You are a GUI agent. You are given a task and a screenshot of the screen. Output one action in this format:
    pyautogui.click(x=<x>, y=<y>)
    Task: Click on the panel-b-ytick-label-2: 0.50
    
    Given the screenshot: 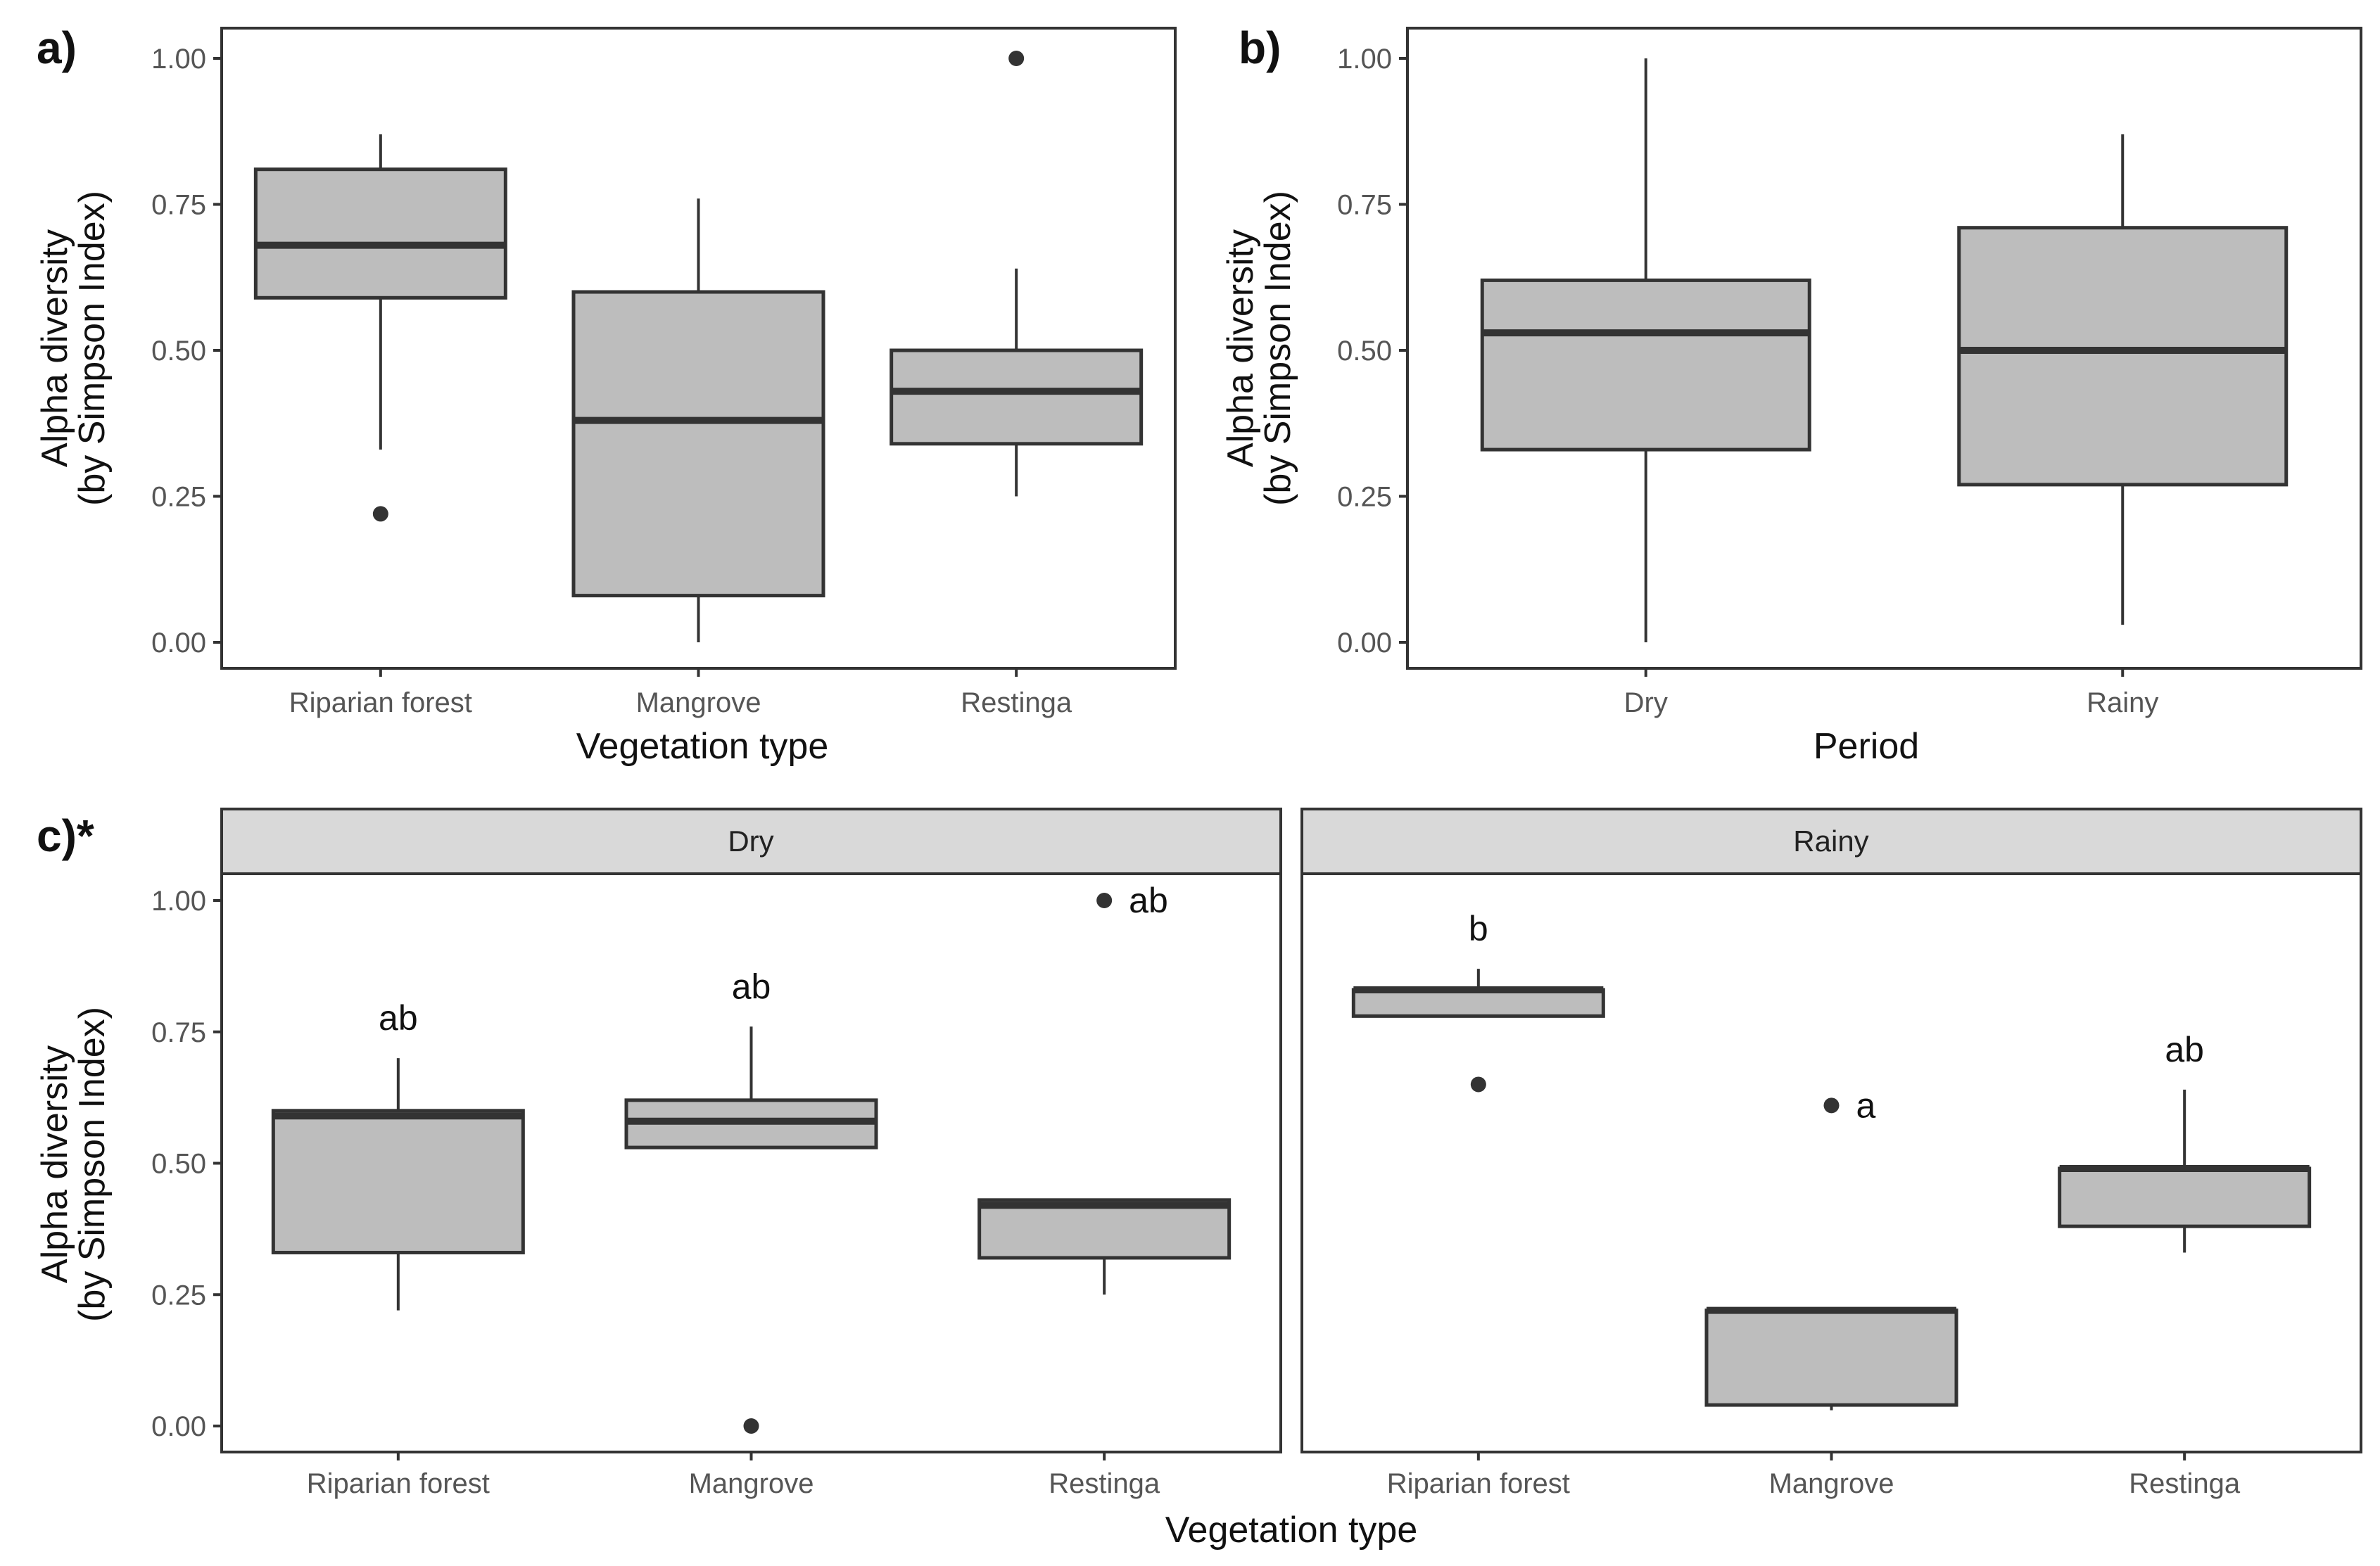 What is the action you would take?
    pyautogui.click(x=1364, y=352)
    